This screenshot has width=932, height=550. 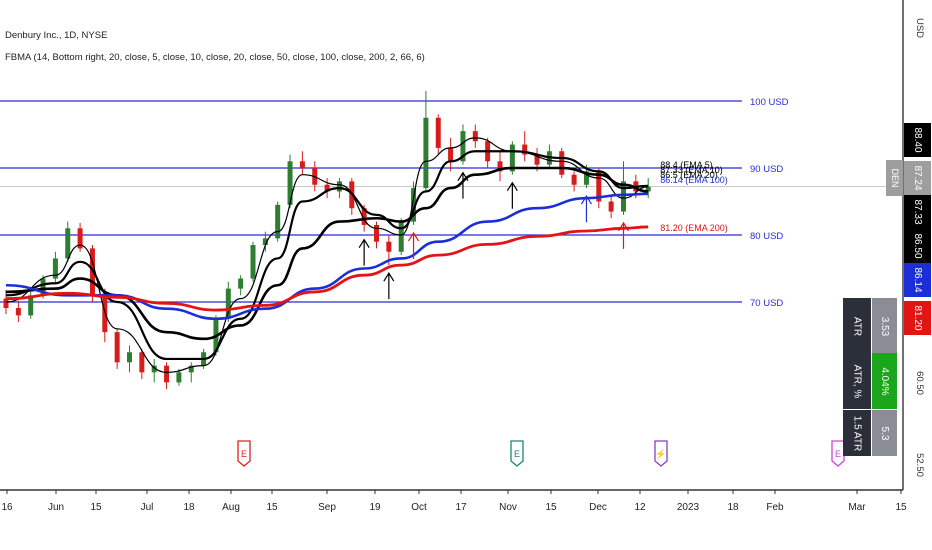 I want to click on price-tick-label: 60.50, so click(x=919, y=383).